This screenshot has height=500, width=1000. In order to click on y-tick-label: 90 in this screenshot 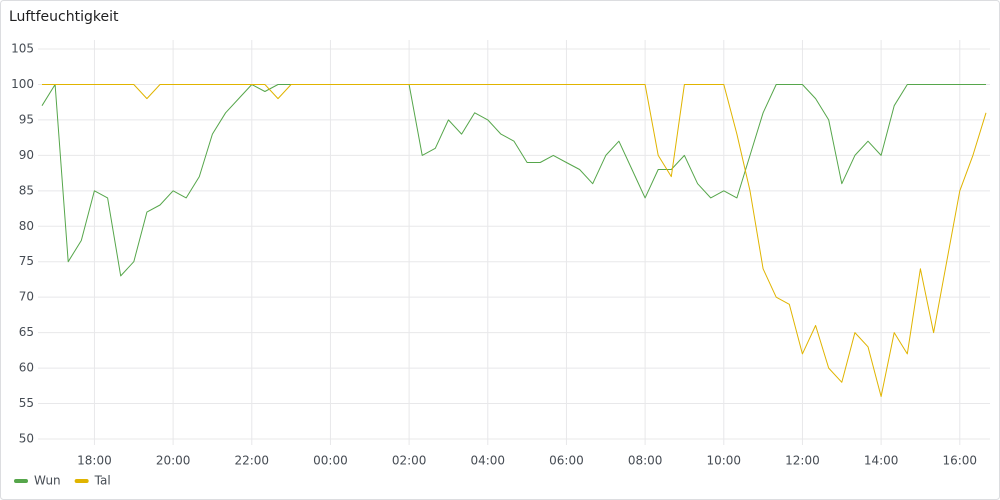, I will do `click(26, 155)`.